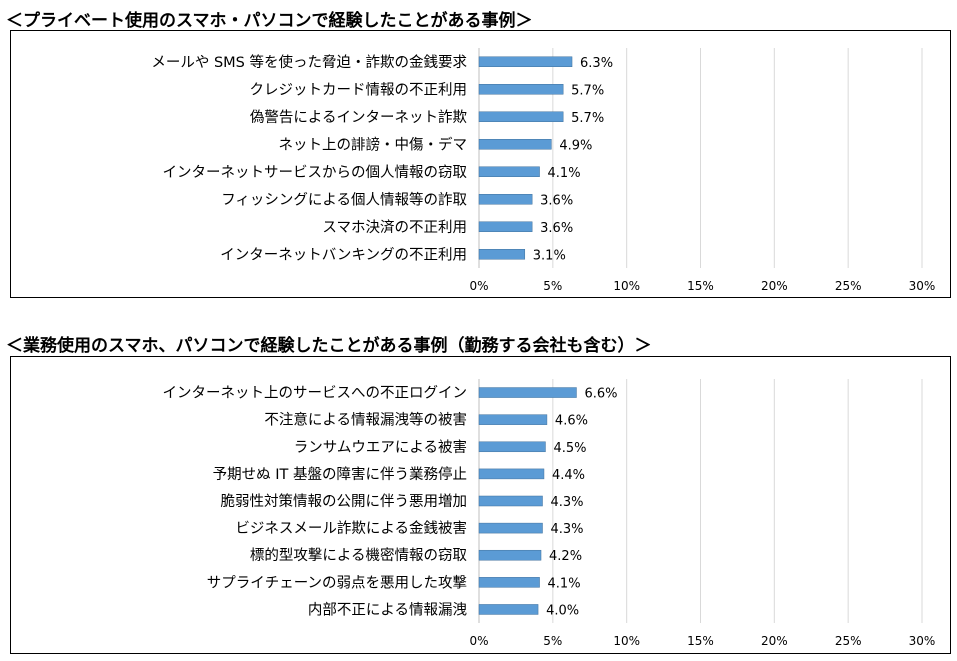  I want to click on data-label: 4.0%, so click(562, 610).